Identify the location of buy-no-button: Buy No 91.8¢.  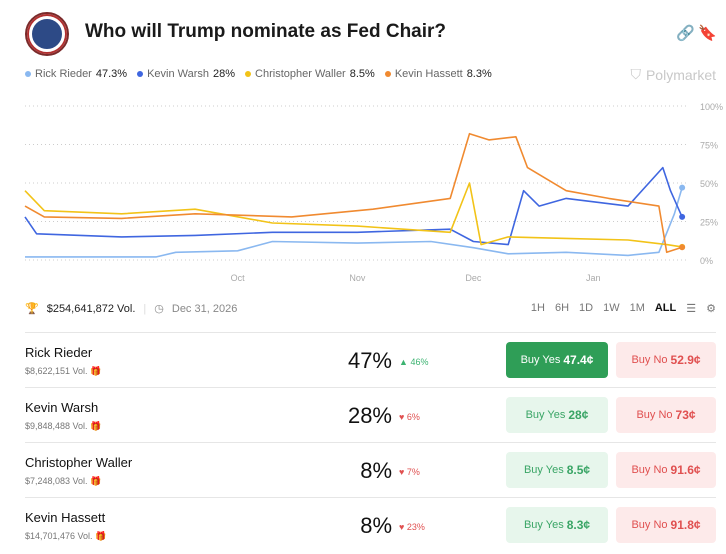
(666, 525).